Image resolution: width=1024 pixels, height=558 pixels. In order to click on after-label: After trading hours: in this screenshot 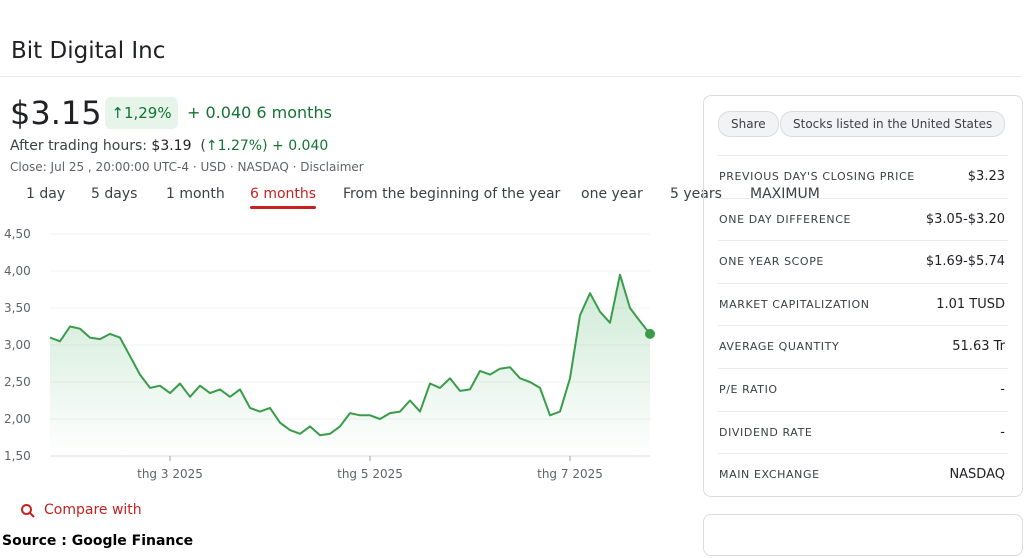, I will do `click(78, 146)`.